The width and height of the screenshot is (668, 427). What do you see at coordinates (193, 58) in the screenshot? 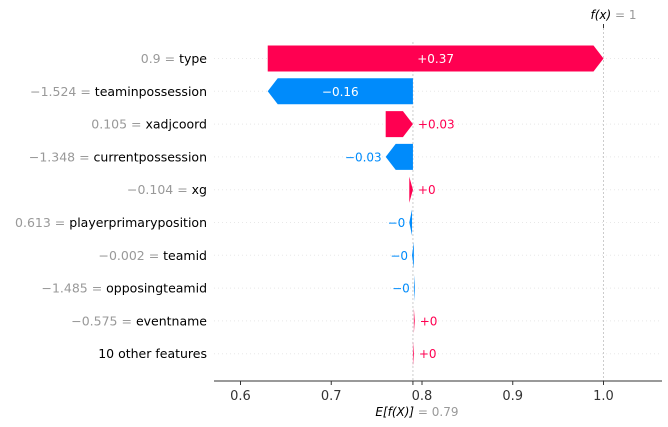
I see `feature-name: type` at bounding box center [193, 58].